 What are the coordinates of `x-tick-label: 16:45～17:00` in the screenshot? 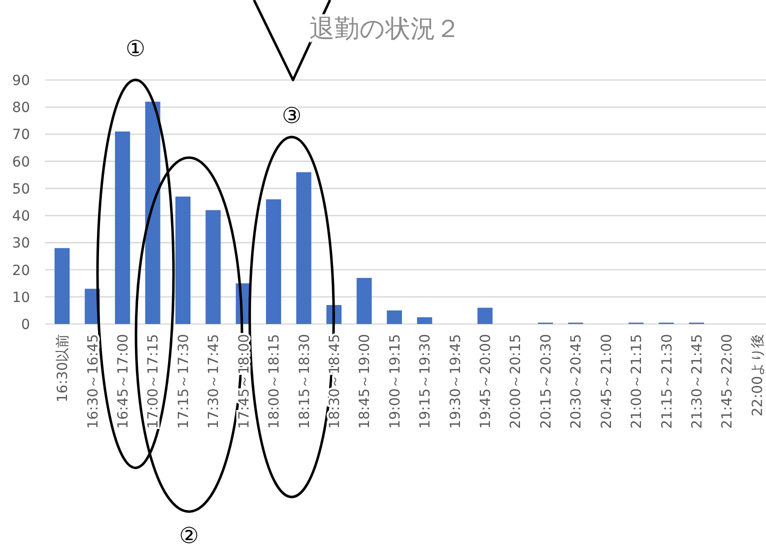 It's located at (124, 381).